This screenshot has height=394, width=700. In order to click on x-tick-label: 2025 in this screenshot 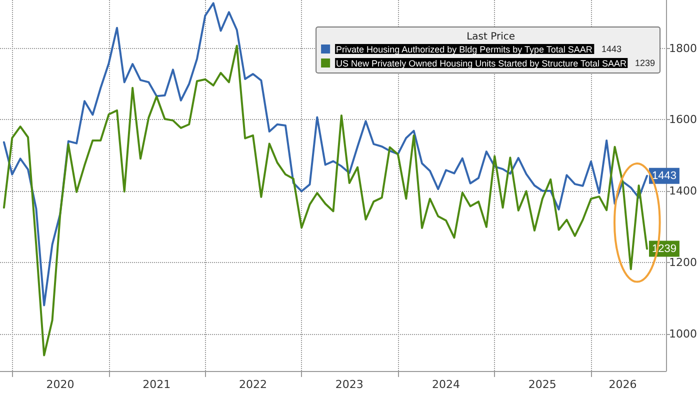, I will do `click(542, 384)`.